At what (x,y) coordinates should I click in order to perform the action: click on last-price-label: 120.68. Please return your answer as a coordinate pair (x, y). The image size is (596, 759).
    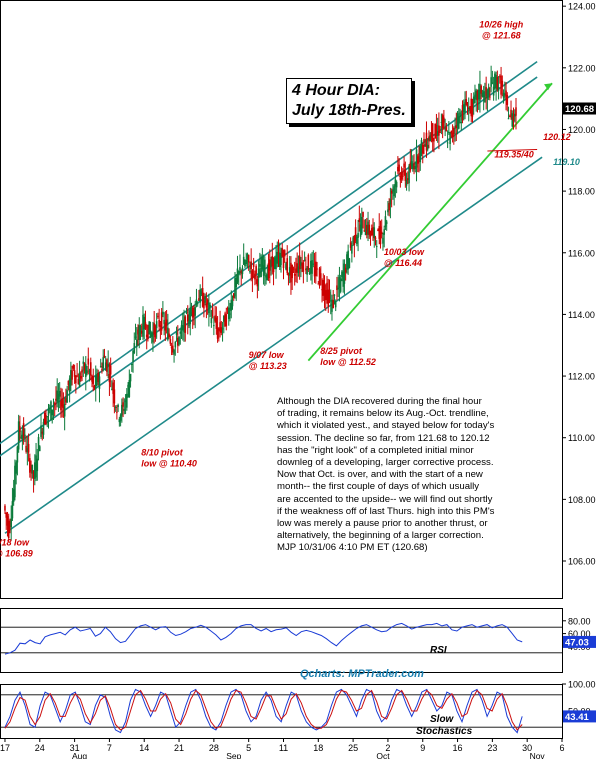
    Looking at the image, I should click on (579, 109).